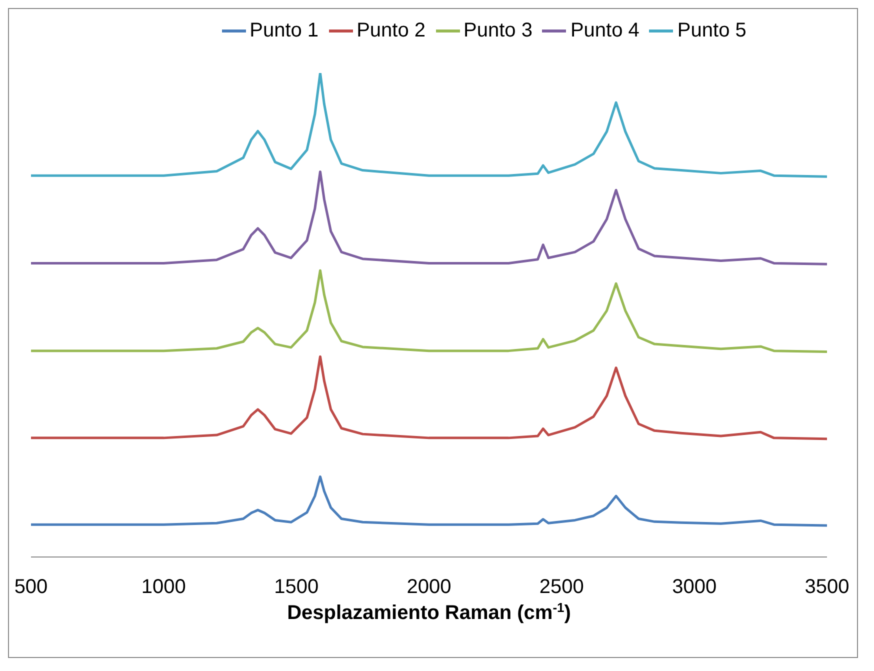 The width and height of the screenshot is (874, 671). Describe the element at coordinates (605, 30) in the screenshot. I see `legend-label: Punto 4` at that location.